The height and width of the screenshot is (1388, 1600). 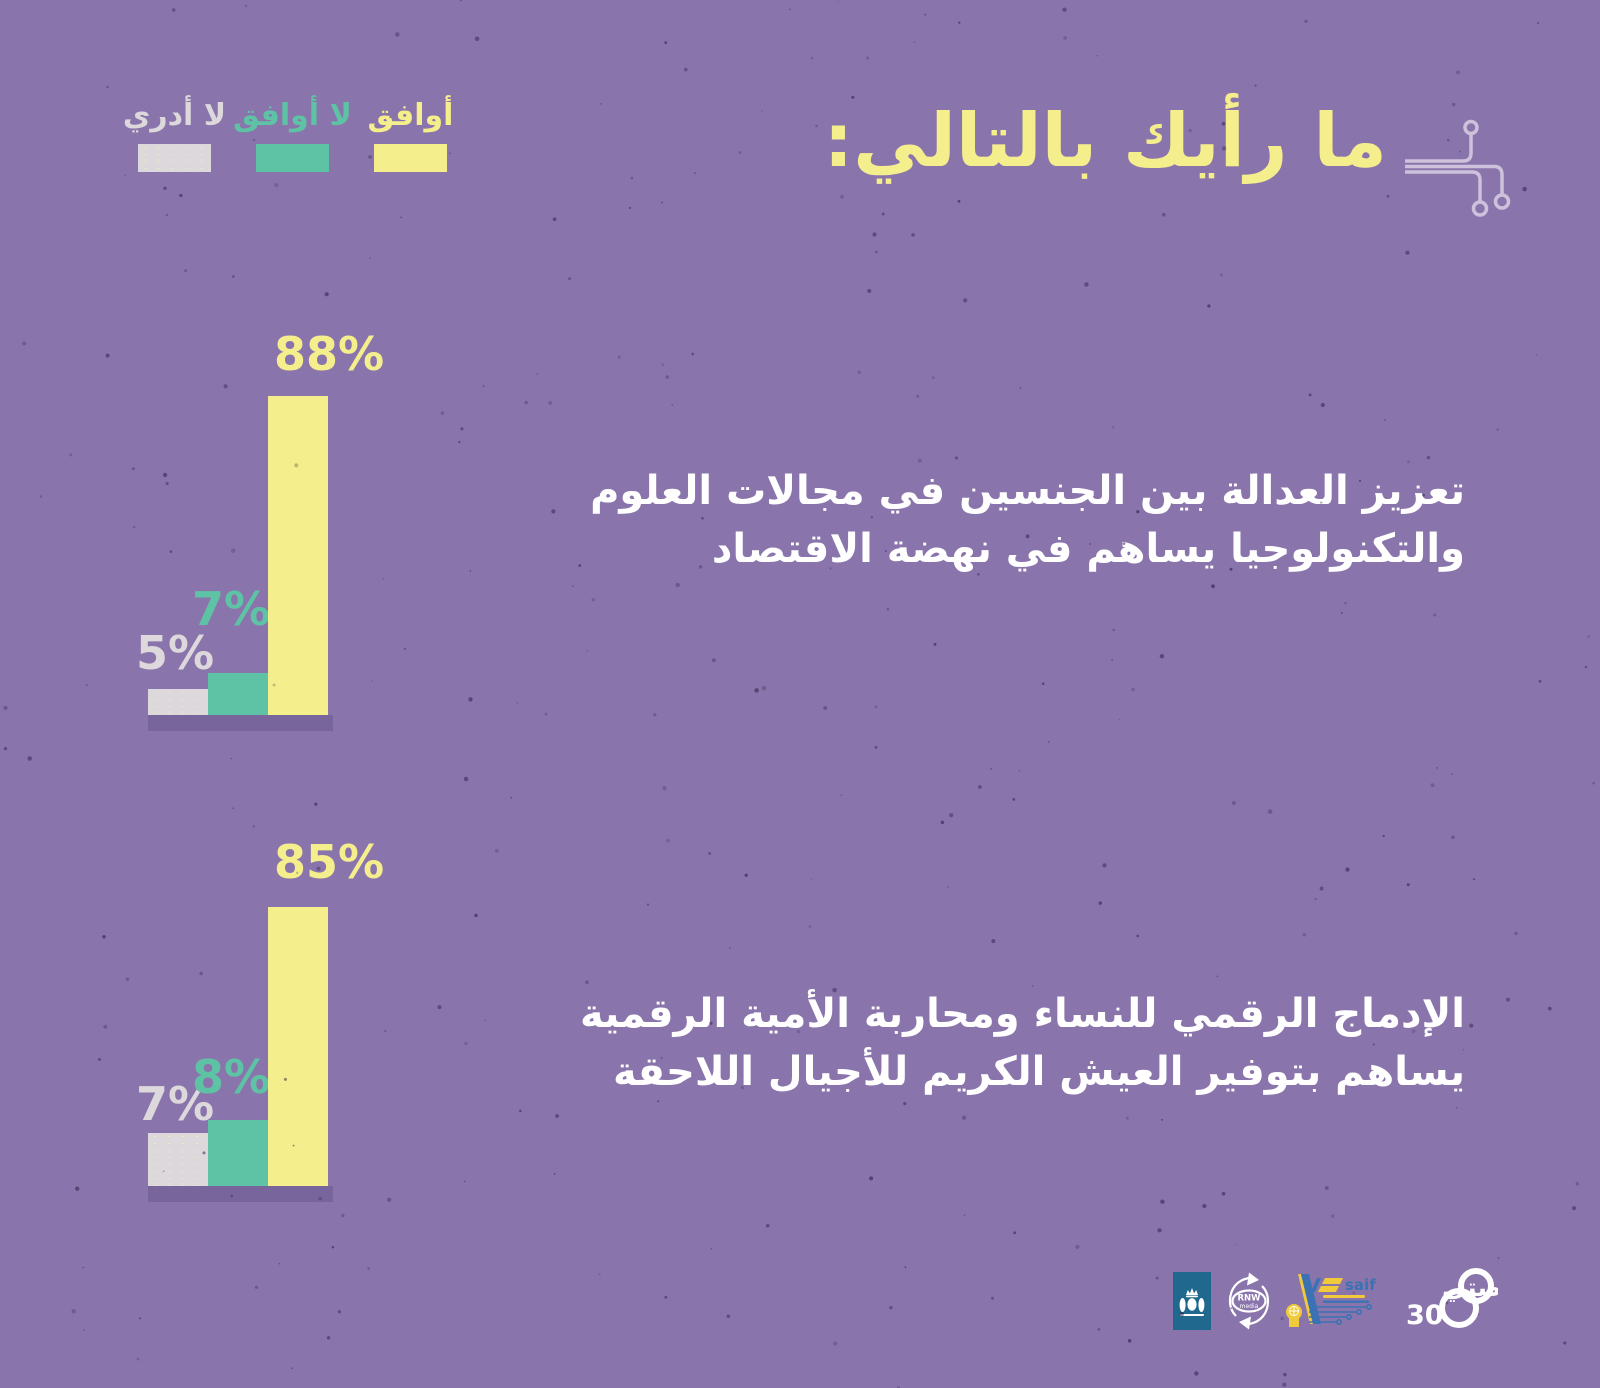 I want to click on rnw-wordmark: RNW, so click(x=1249, y=1299).